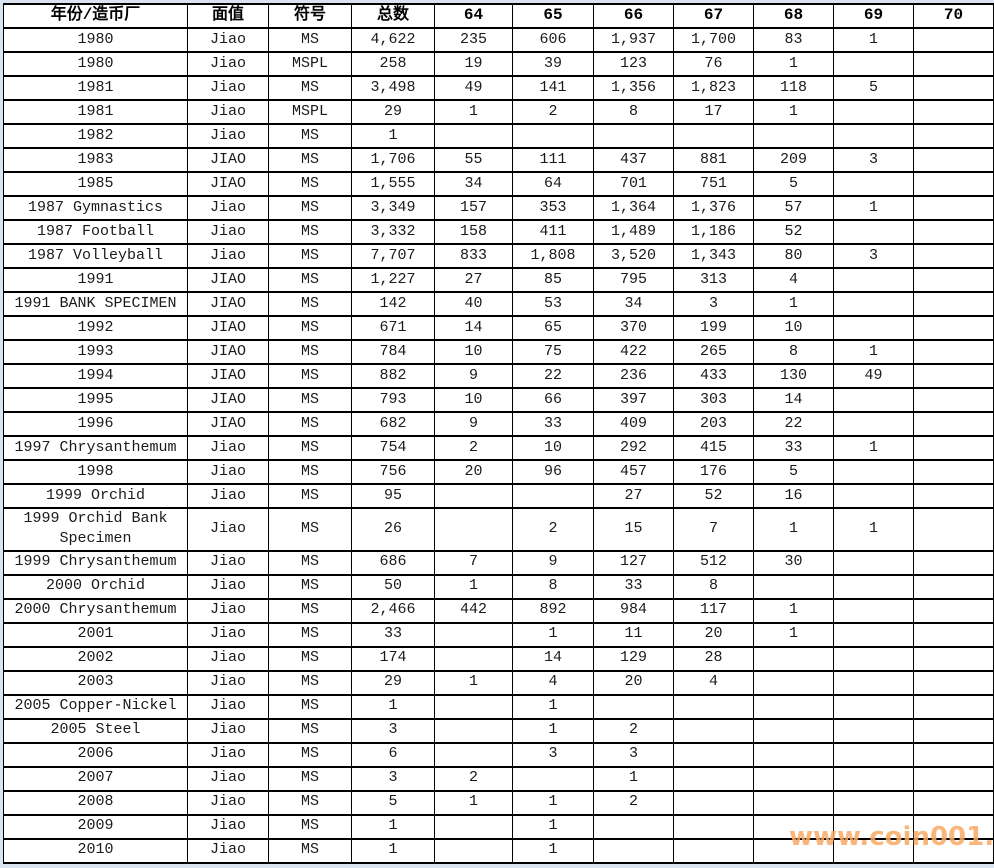 This screenshot has height=868, width=994. What do you see at coordinates (713, 376) in the screenshot?
I see `data-cell: 433` at bounding box center [713, 376].